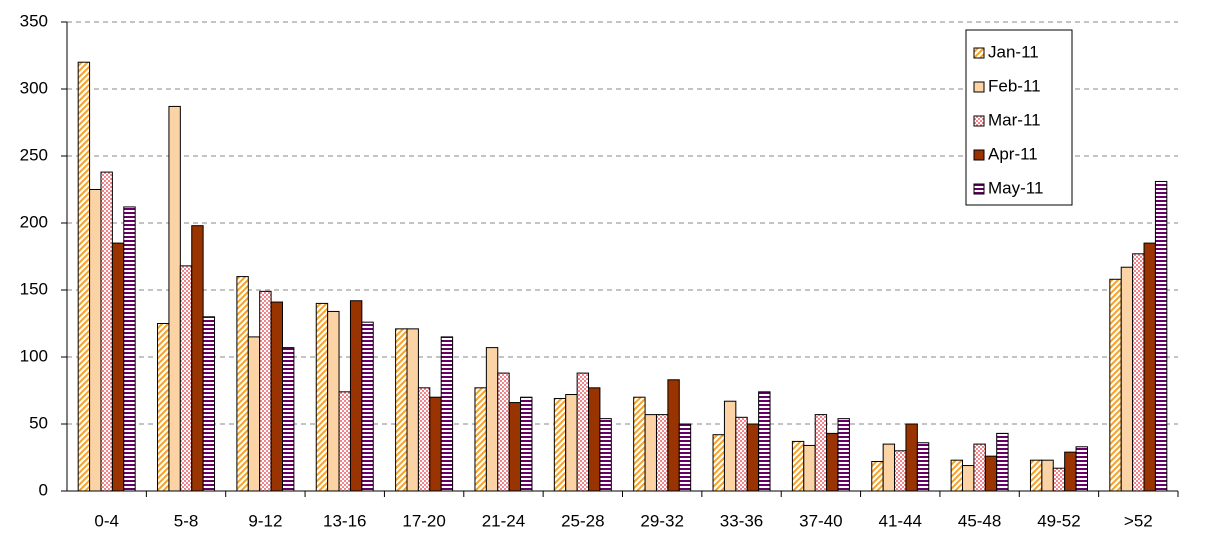 The height and width of the screenshot is (537, 1206). Describe the element at coordinates (1058, 520) in the screenshot. I see `x-tick-label: 49-52` at that location.